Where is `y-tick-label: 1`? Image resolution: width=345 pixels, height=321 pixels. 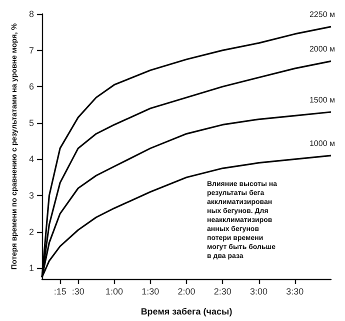 y-tick-label: 1 is located at coordinates (31, 268).